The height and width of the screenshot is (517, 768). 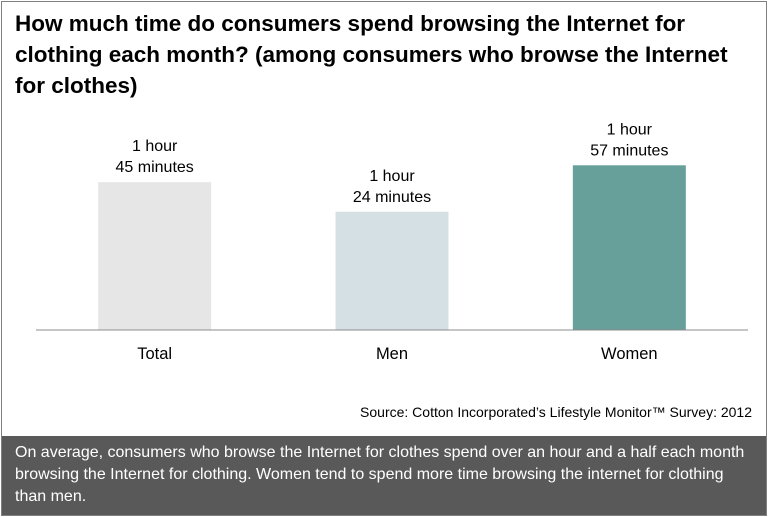 What do you see at coordinates (392, 176) in the screenshot?
I see `data-label-men-line-1: 1 hour` at bounding box center [392, 176].